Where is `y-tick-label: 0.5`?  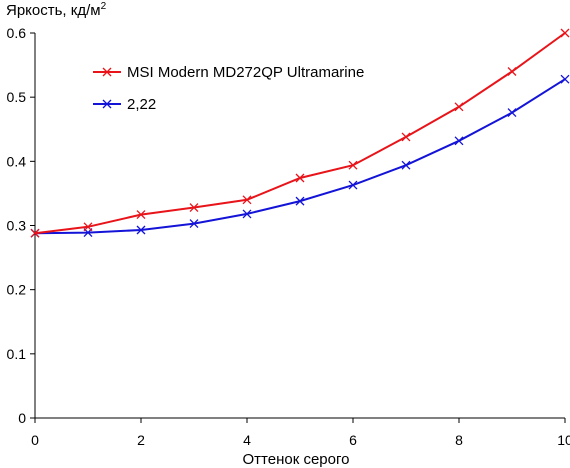 y-tick-label: 0.5 is located at coordinates (17, 97).